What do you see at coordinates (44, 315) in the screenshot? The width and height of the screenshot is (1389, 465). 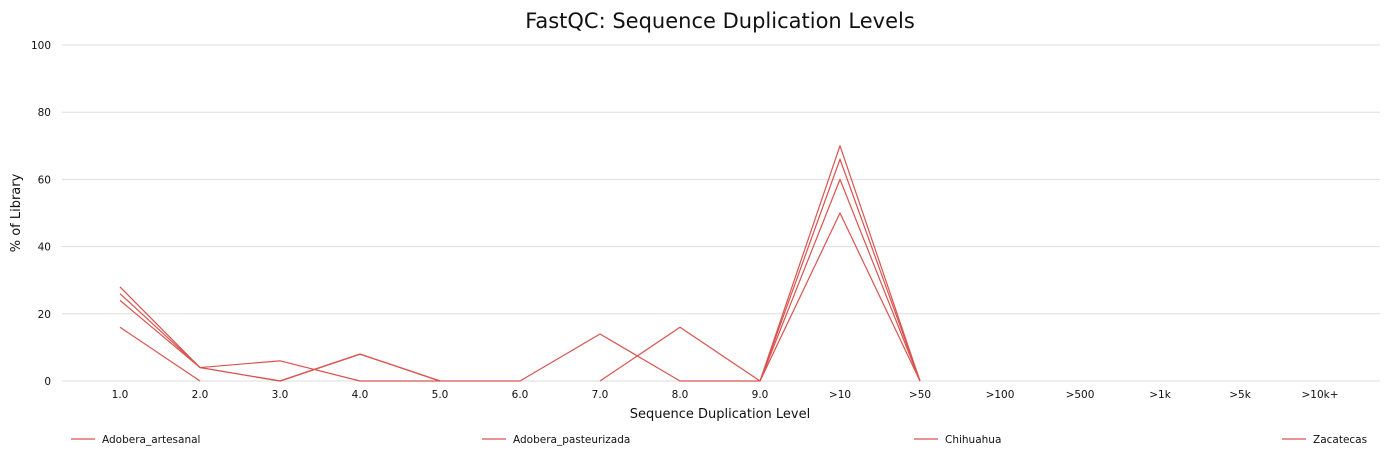 I see `y-tick-label: 20` at bounding box center [44, 315].